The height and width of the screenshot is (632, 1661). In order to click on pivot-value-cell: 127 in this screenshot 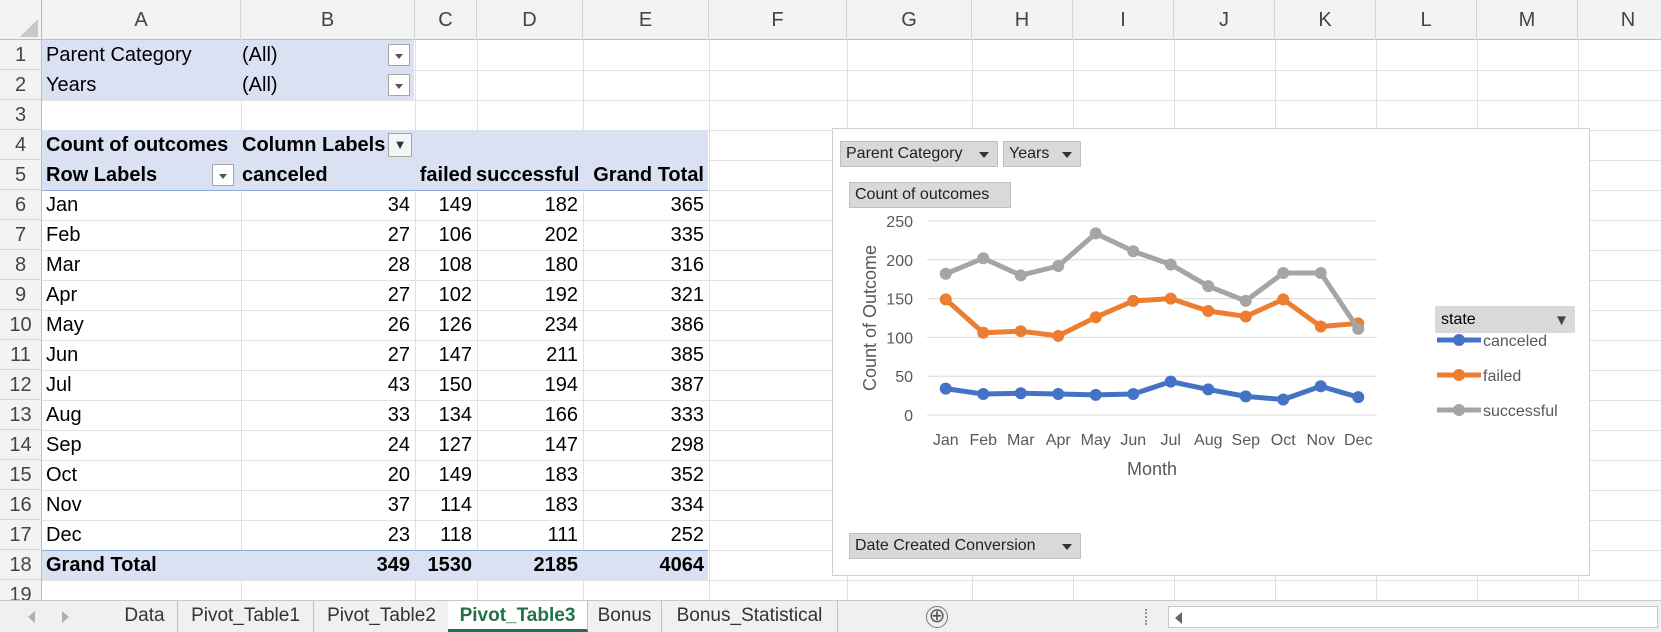, I will do `click(455, 445)`.